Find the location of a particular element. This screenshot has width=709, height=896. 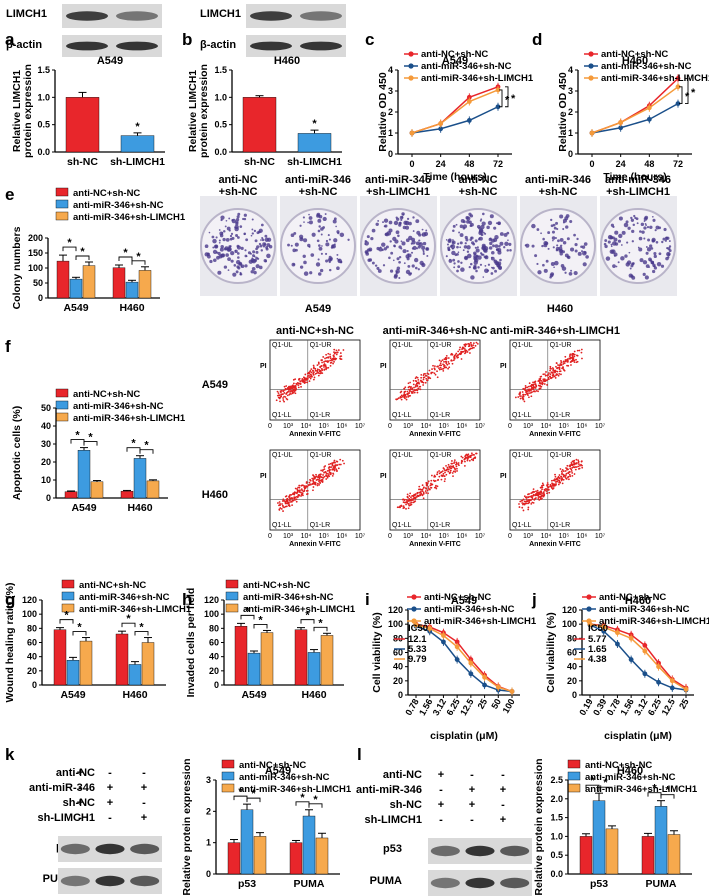

x-axis-label: Annexin V-FITC is located at coordinates (435, 434).